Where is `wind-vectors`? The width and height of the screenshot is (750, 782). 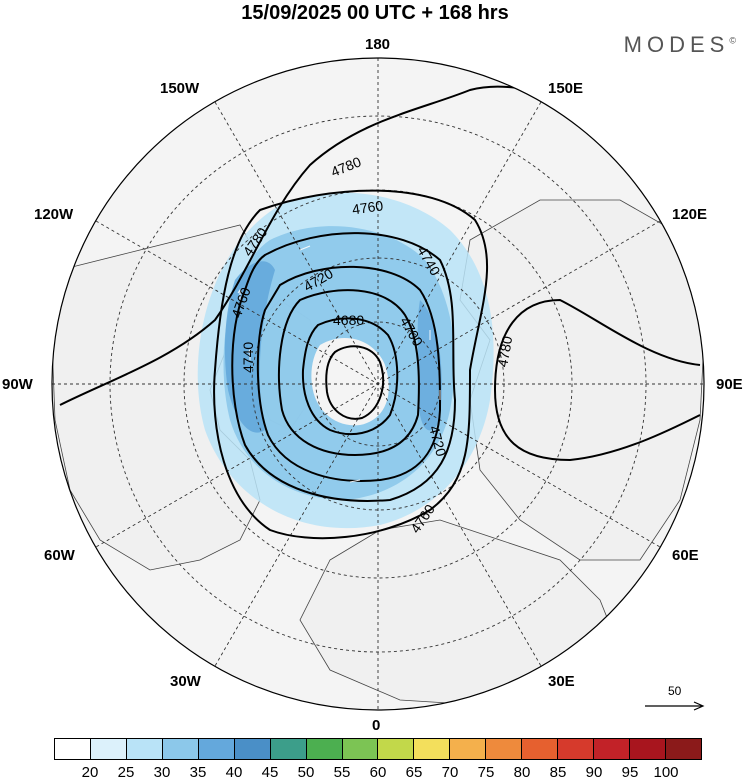
wind-vectors is located at coordinates (339, 364).